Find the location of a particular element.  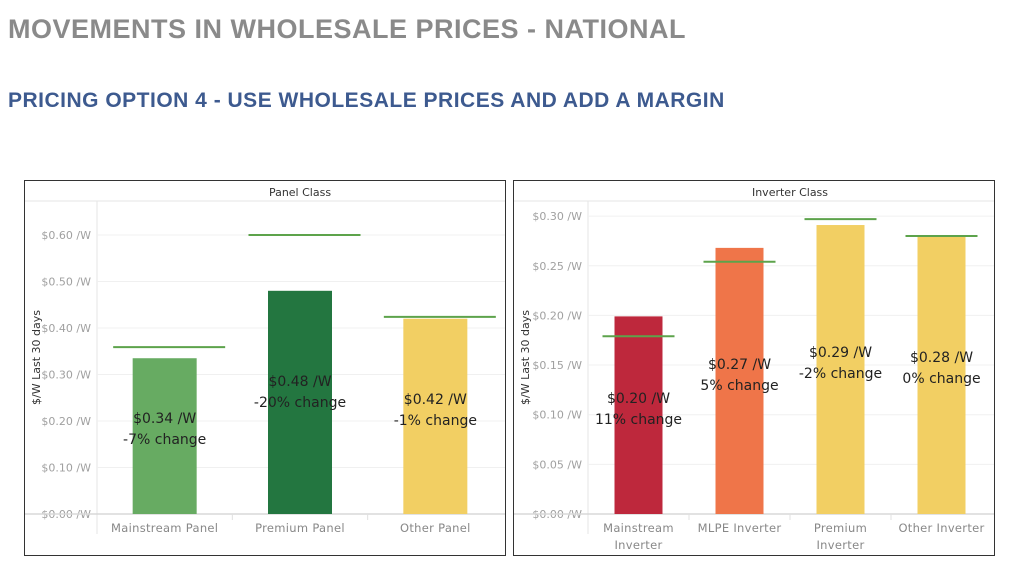

x-tick-label: Other Panel is located at coordinates (435, 528).